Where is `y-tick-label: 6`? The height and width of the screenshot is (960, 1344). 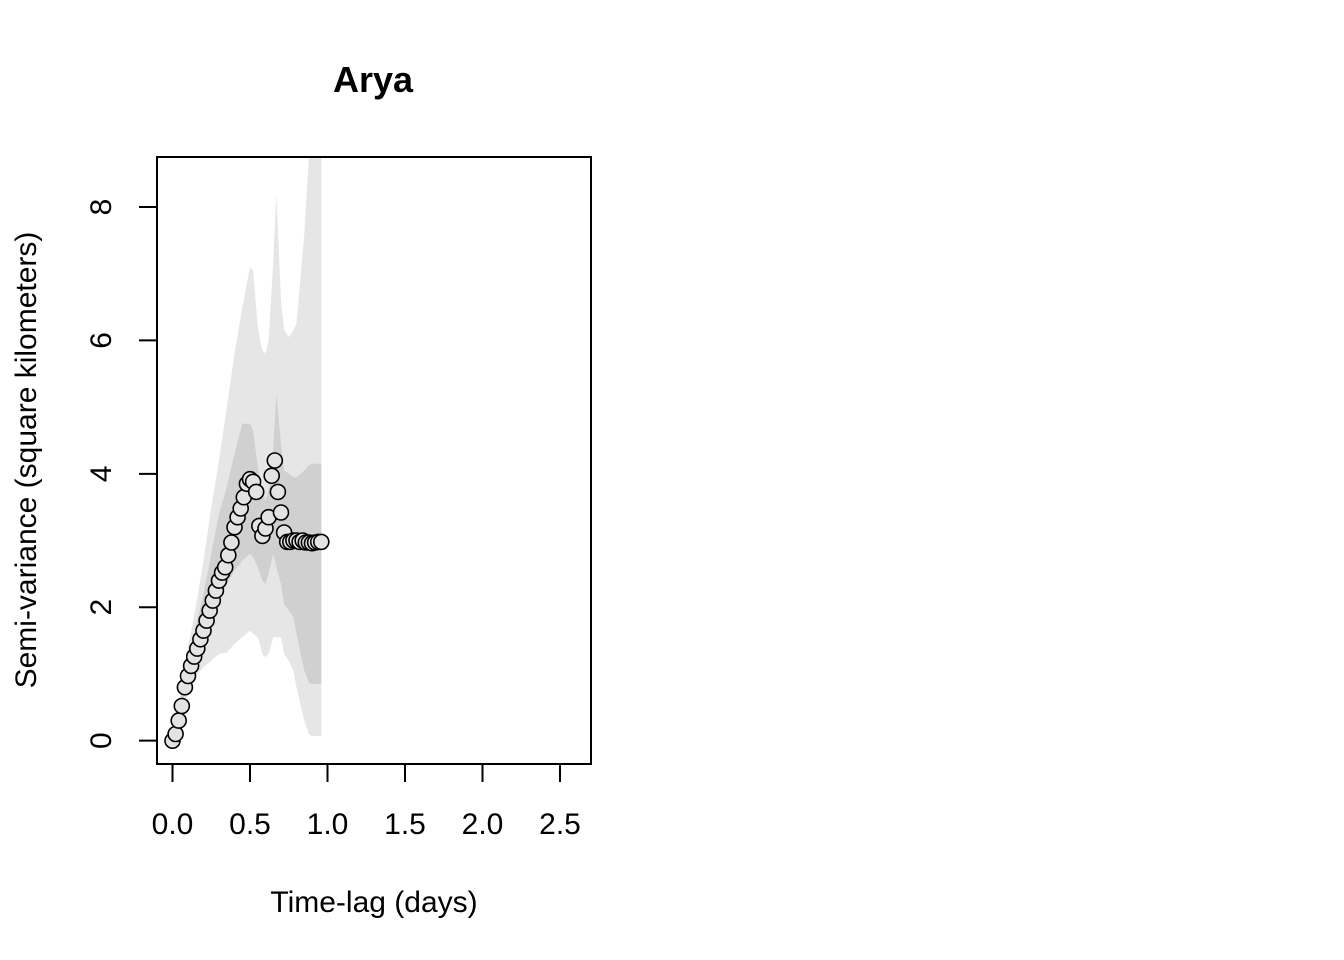
y-tick-label: 6 is located at coordinates (101, 340).